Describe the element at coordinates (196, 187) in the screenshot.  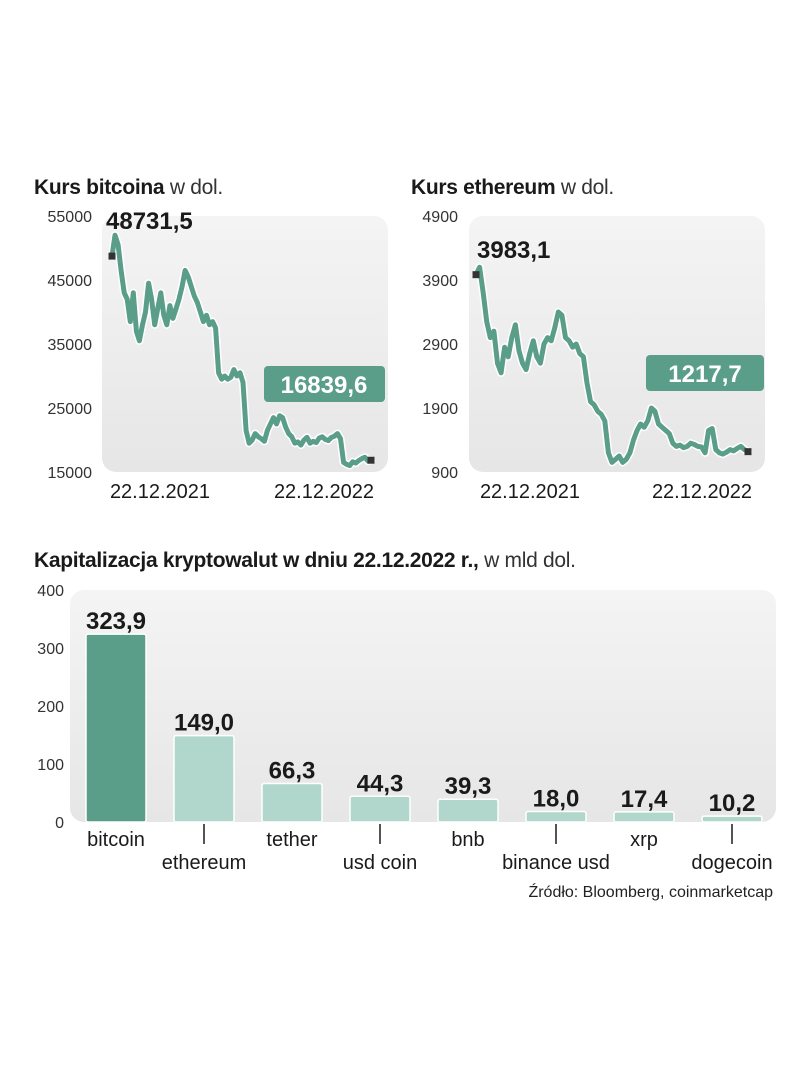
I see `bitcoin-title-unit: w dol.` at that location.